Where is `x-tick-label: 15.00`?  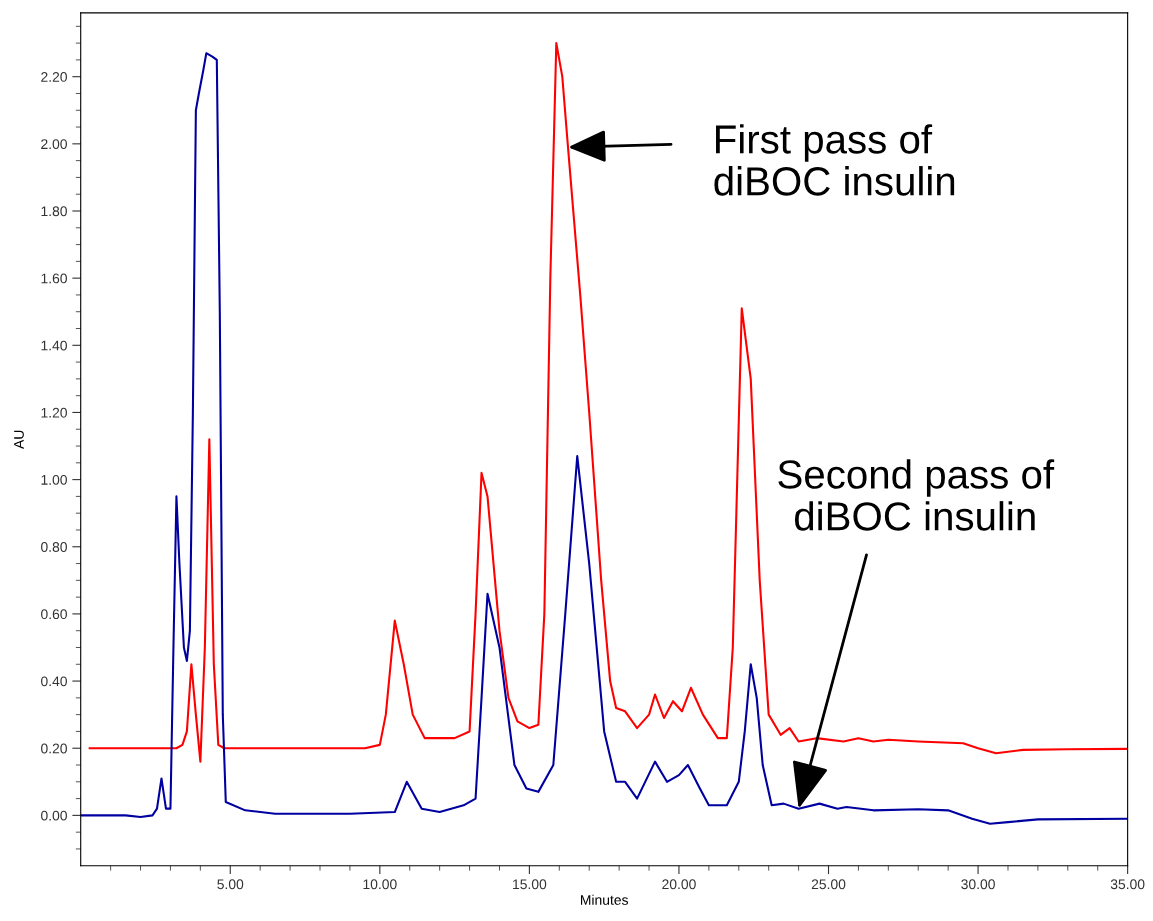 x-tick-label: 15.00 is located at coordinates (530, 884).